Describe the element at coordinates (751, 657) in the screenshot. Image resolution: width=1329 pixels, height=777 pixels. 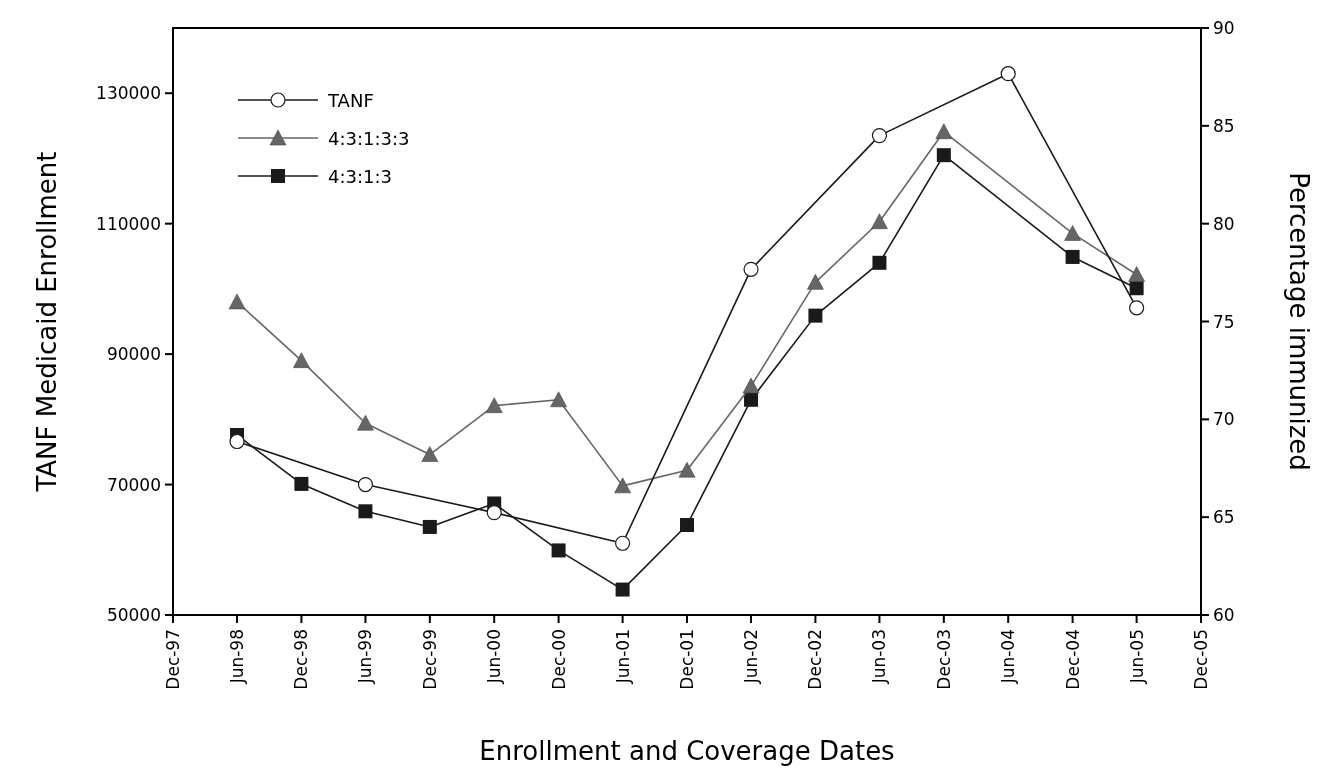
I see `x-tick-label: Jun-02` at that location.